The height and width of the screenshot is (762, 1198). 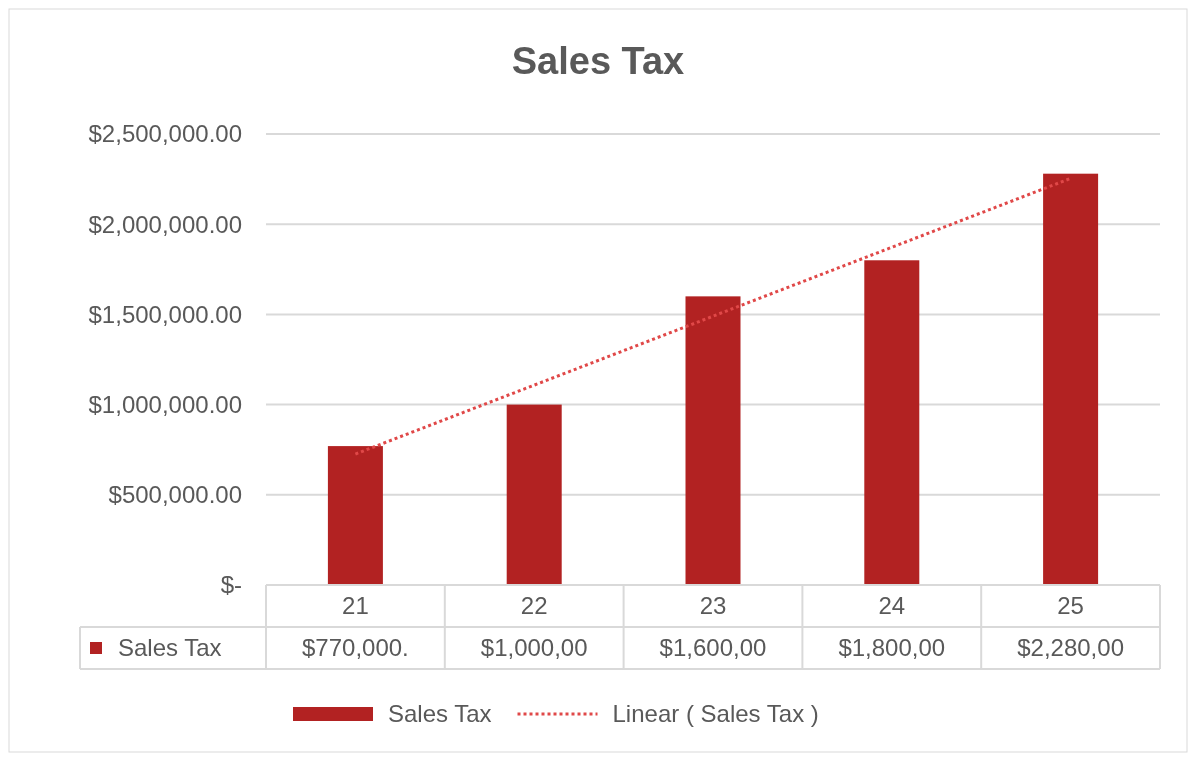 I want to click on chart-title: Sales Tax, so click(x=598, y=61).